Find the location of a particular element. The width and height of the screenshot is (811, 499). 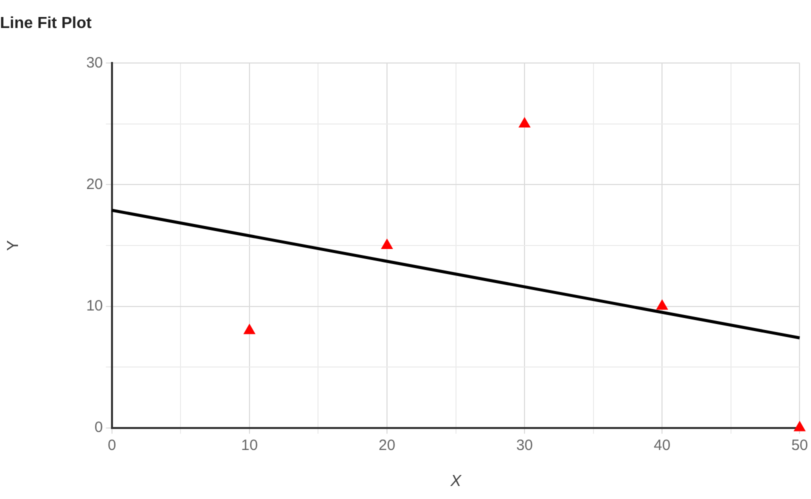

y-tick-label: 30 is located at coordinates (94, 63).